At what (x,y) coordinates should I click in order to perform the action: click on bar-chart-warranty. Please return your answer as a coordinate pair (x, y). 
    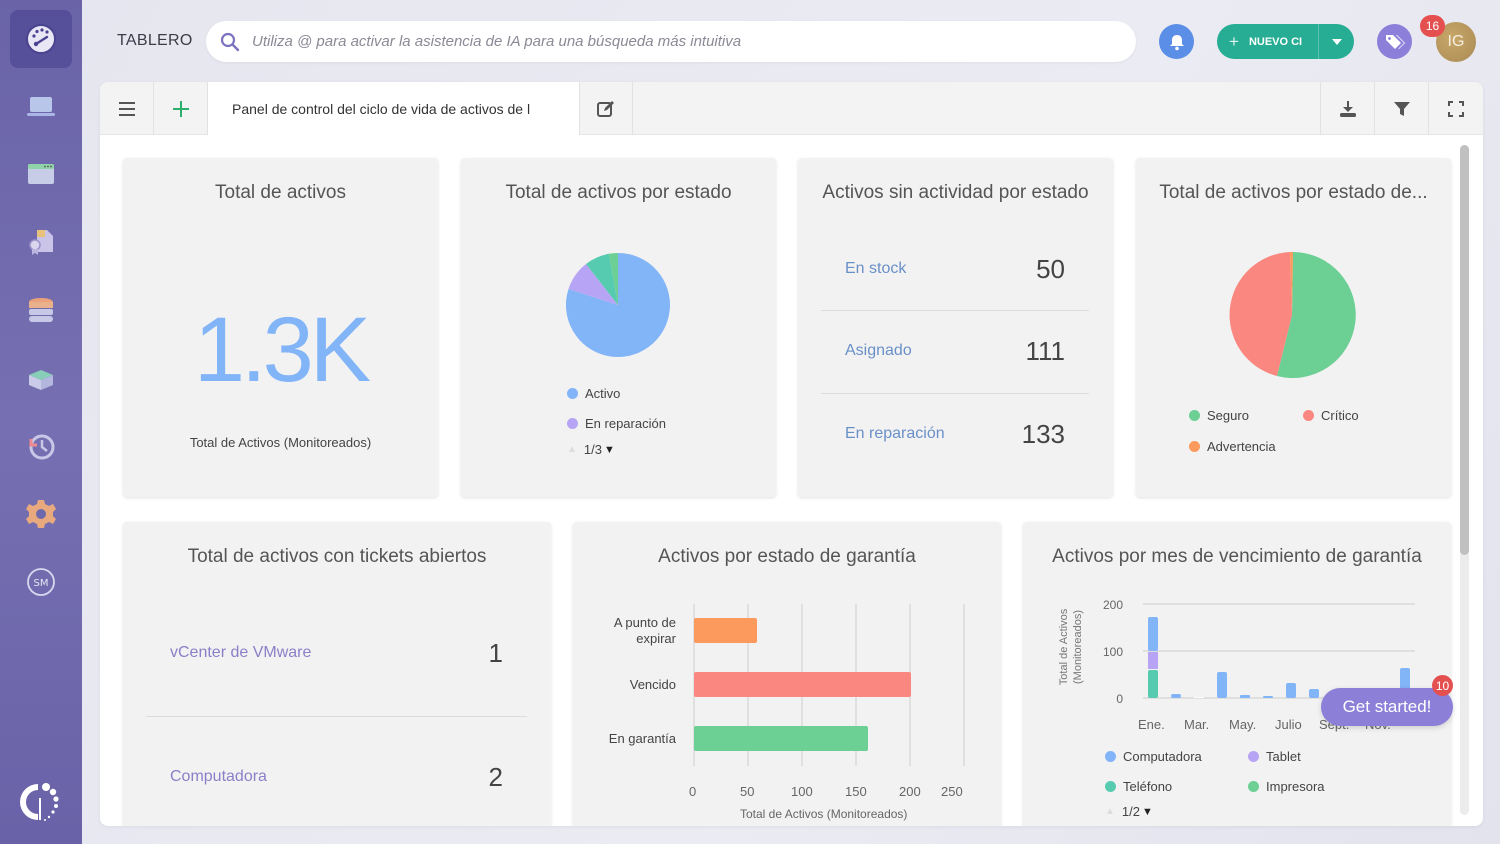
    Looking at the image, I should click on (787, 674).